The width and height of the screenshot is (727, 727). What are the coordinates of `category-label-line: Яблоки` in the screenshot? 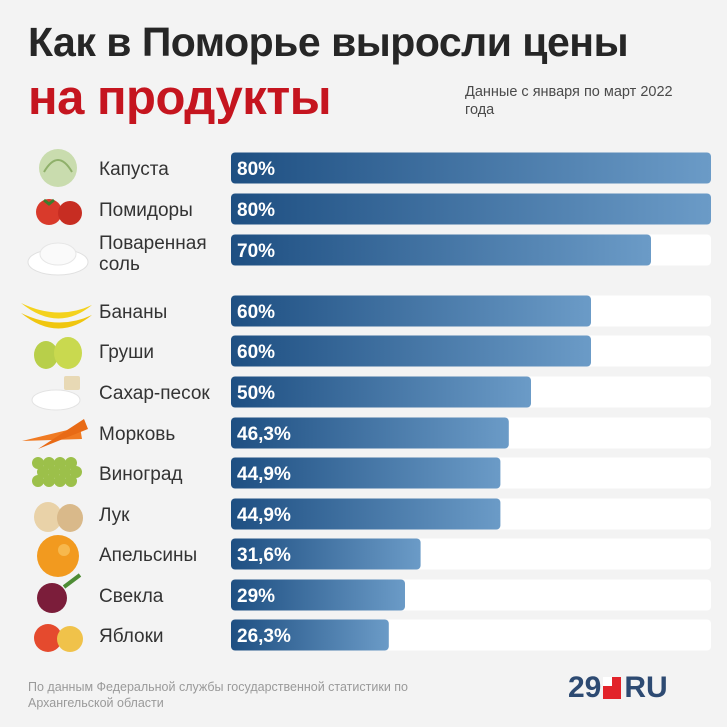 It's located at (131, 636).